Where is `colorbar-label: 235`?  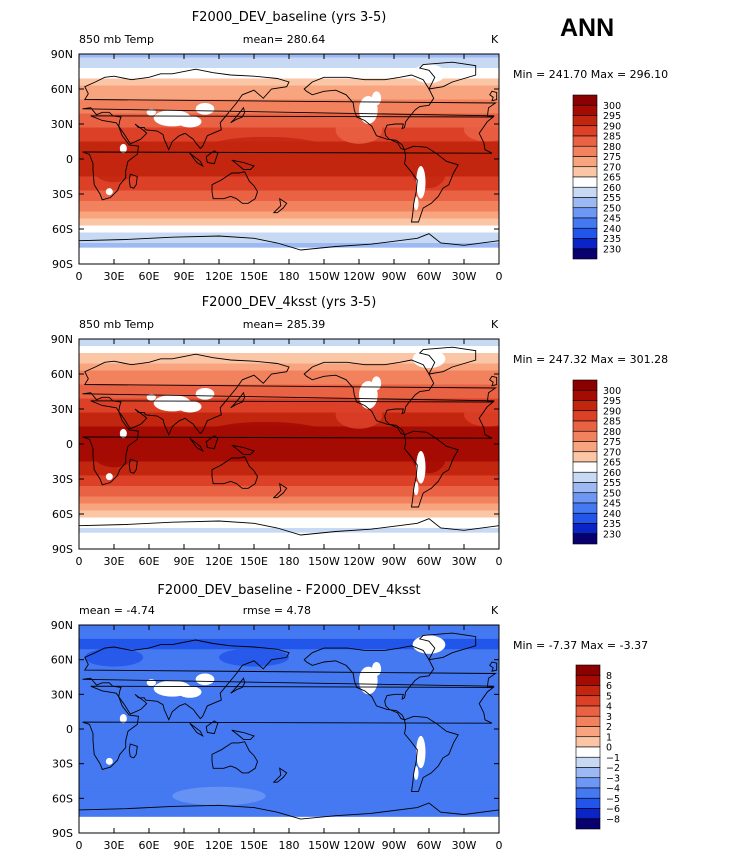
colorbar-label: 235 is located at coordinates (612, 239).